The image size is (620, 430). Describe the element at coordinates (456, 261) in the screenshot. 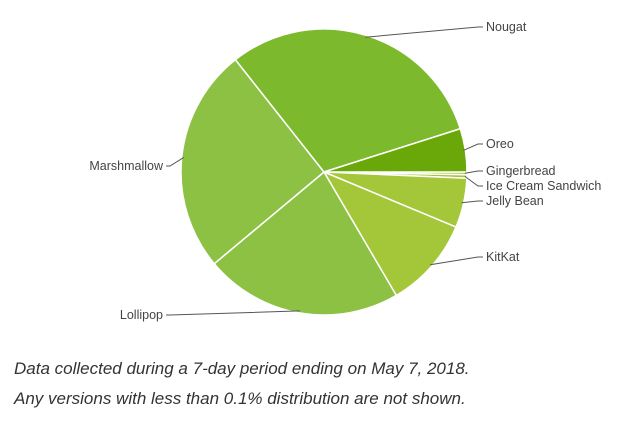

I see `leader-line-kitkat` at that location.